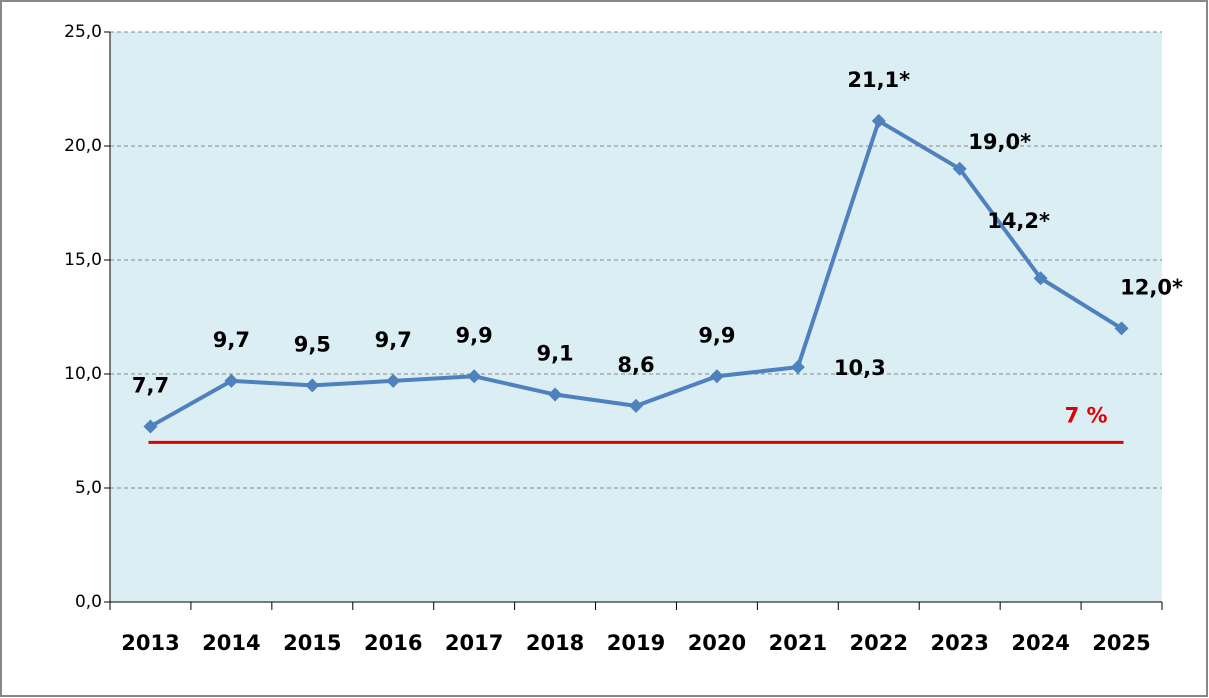 This screenshot has height=698, width=1209. Describe the element at coordinates (393, 643) in the screenshot. I see `x-tick-label: 2016` at that location.